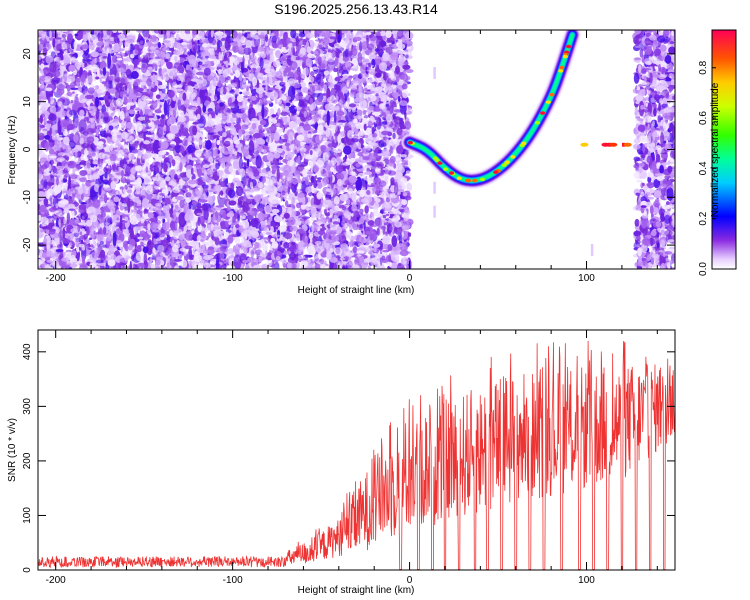 The height and width of the screenshot is (600, 750). Describe the element at coordinates (356, 9) in the screenshot. I see `chart-title: S196.2025.256.13.43.R14` at that location.